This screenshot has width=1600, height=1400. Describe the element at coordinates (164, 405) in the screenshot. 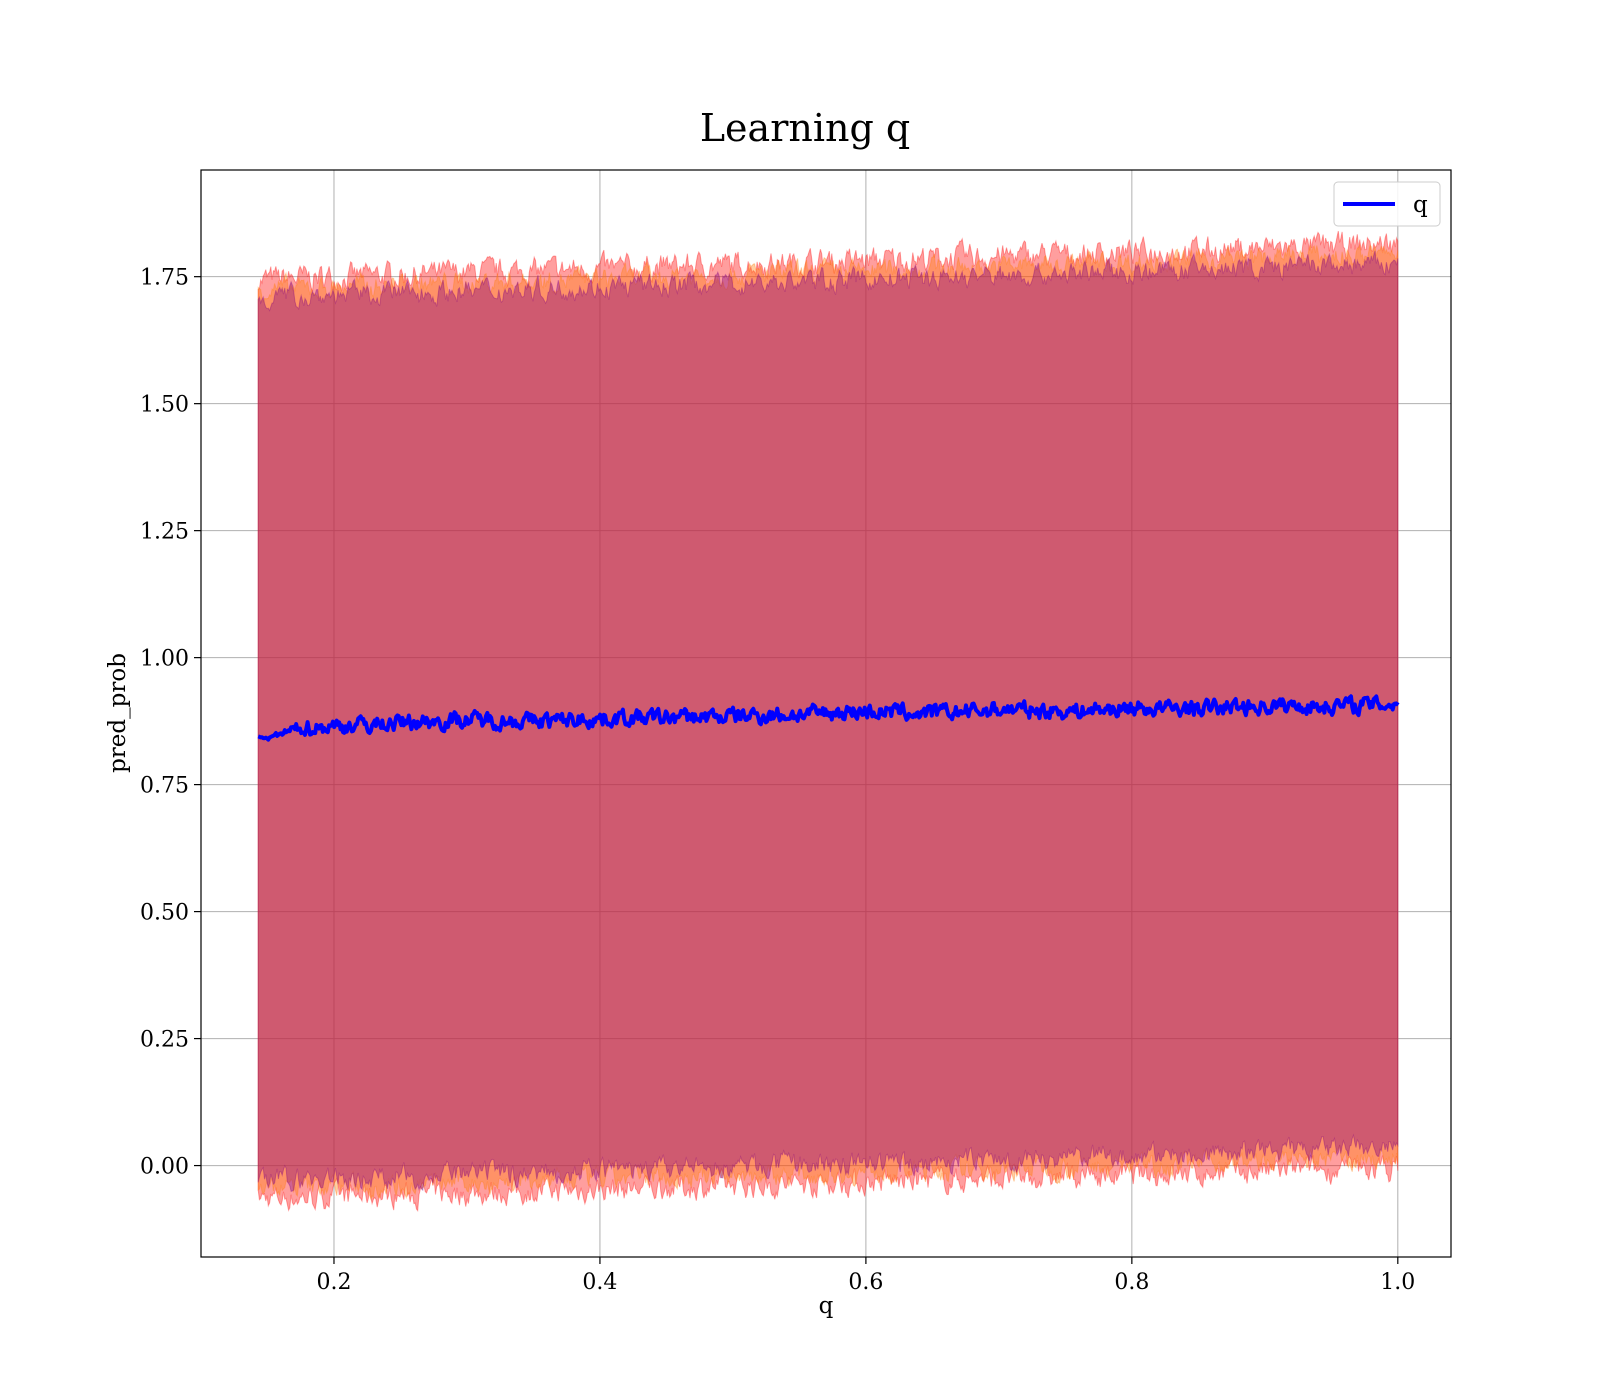

I see `y-tick-label: 1.50` at that location.